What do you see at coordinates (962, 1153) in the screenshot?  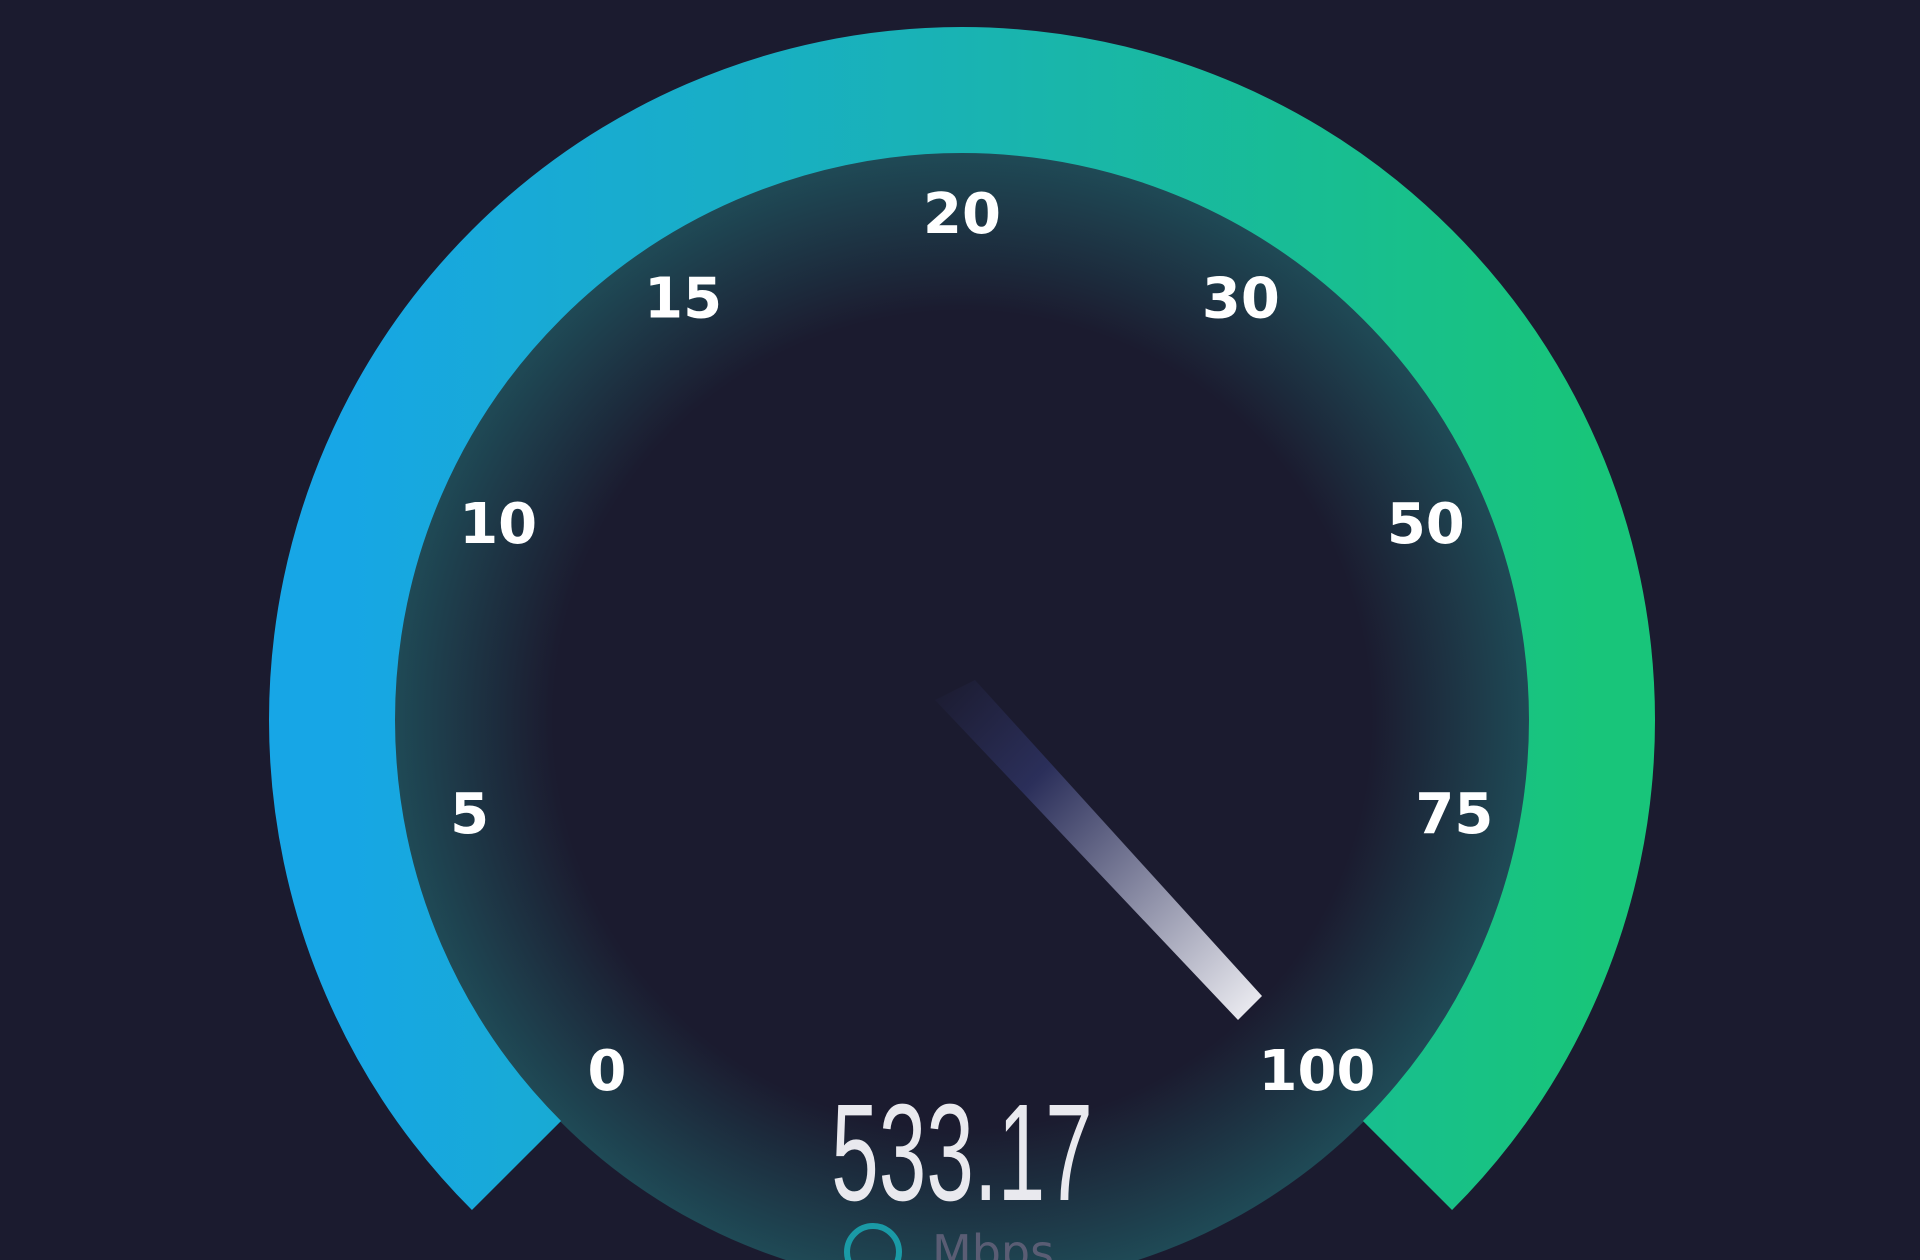 I see `speed-reading: 533.17` at bounding box center [962, 1153].